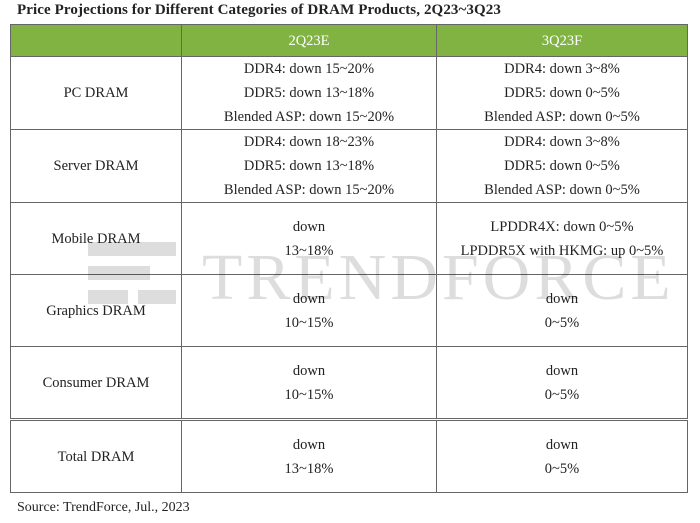 Image resolution: width=700 pixels, height=523 pixels. What do you see at coordinates (96, 310) in the screenshot?
I see `row-category: Graphics DRAM` at bounding box center [96, 310].